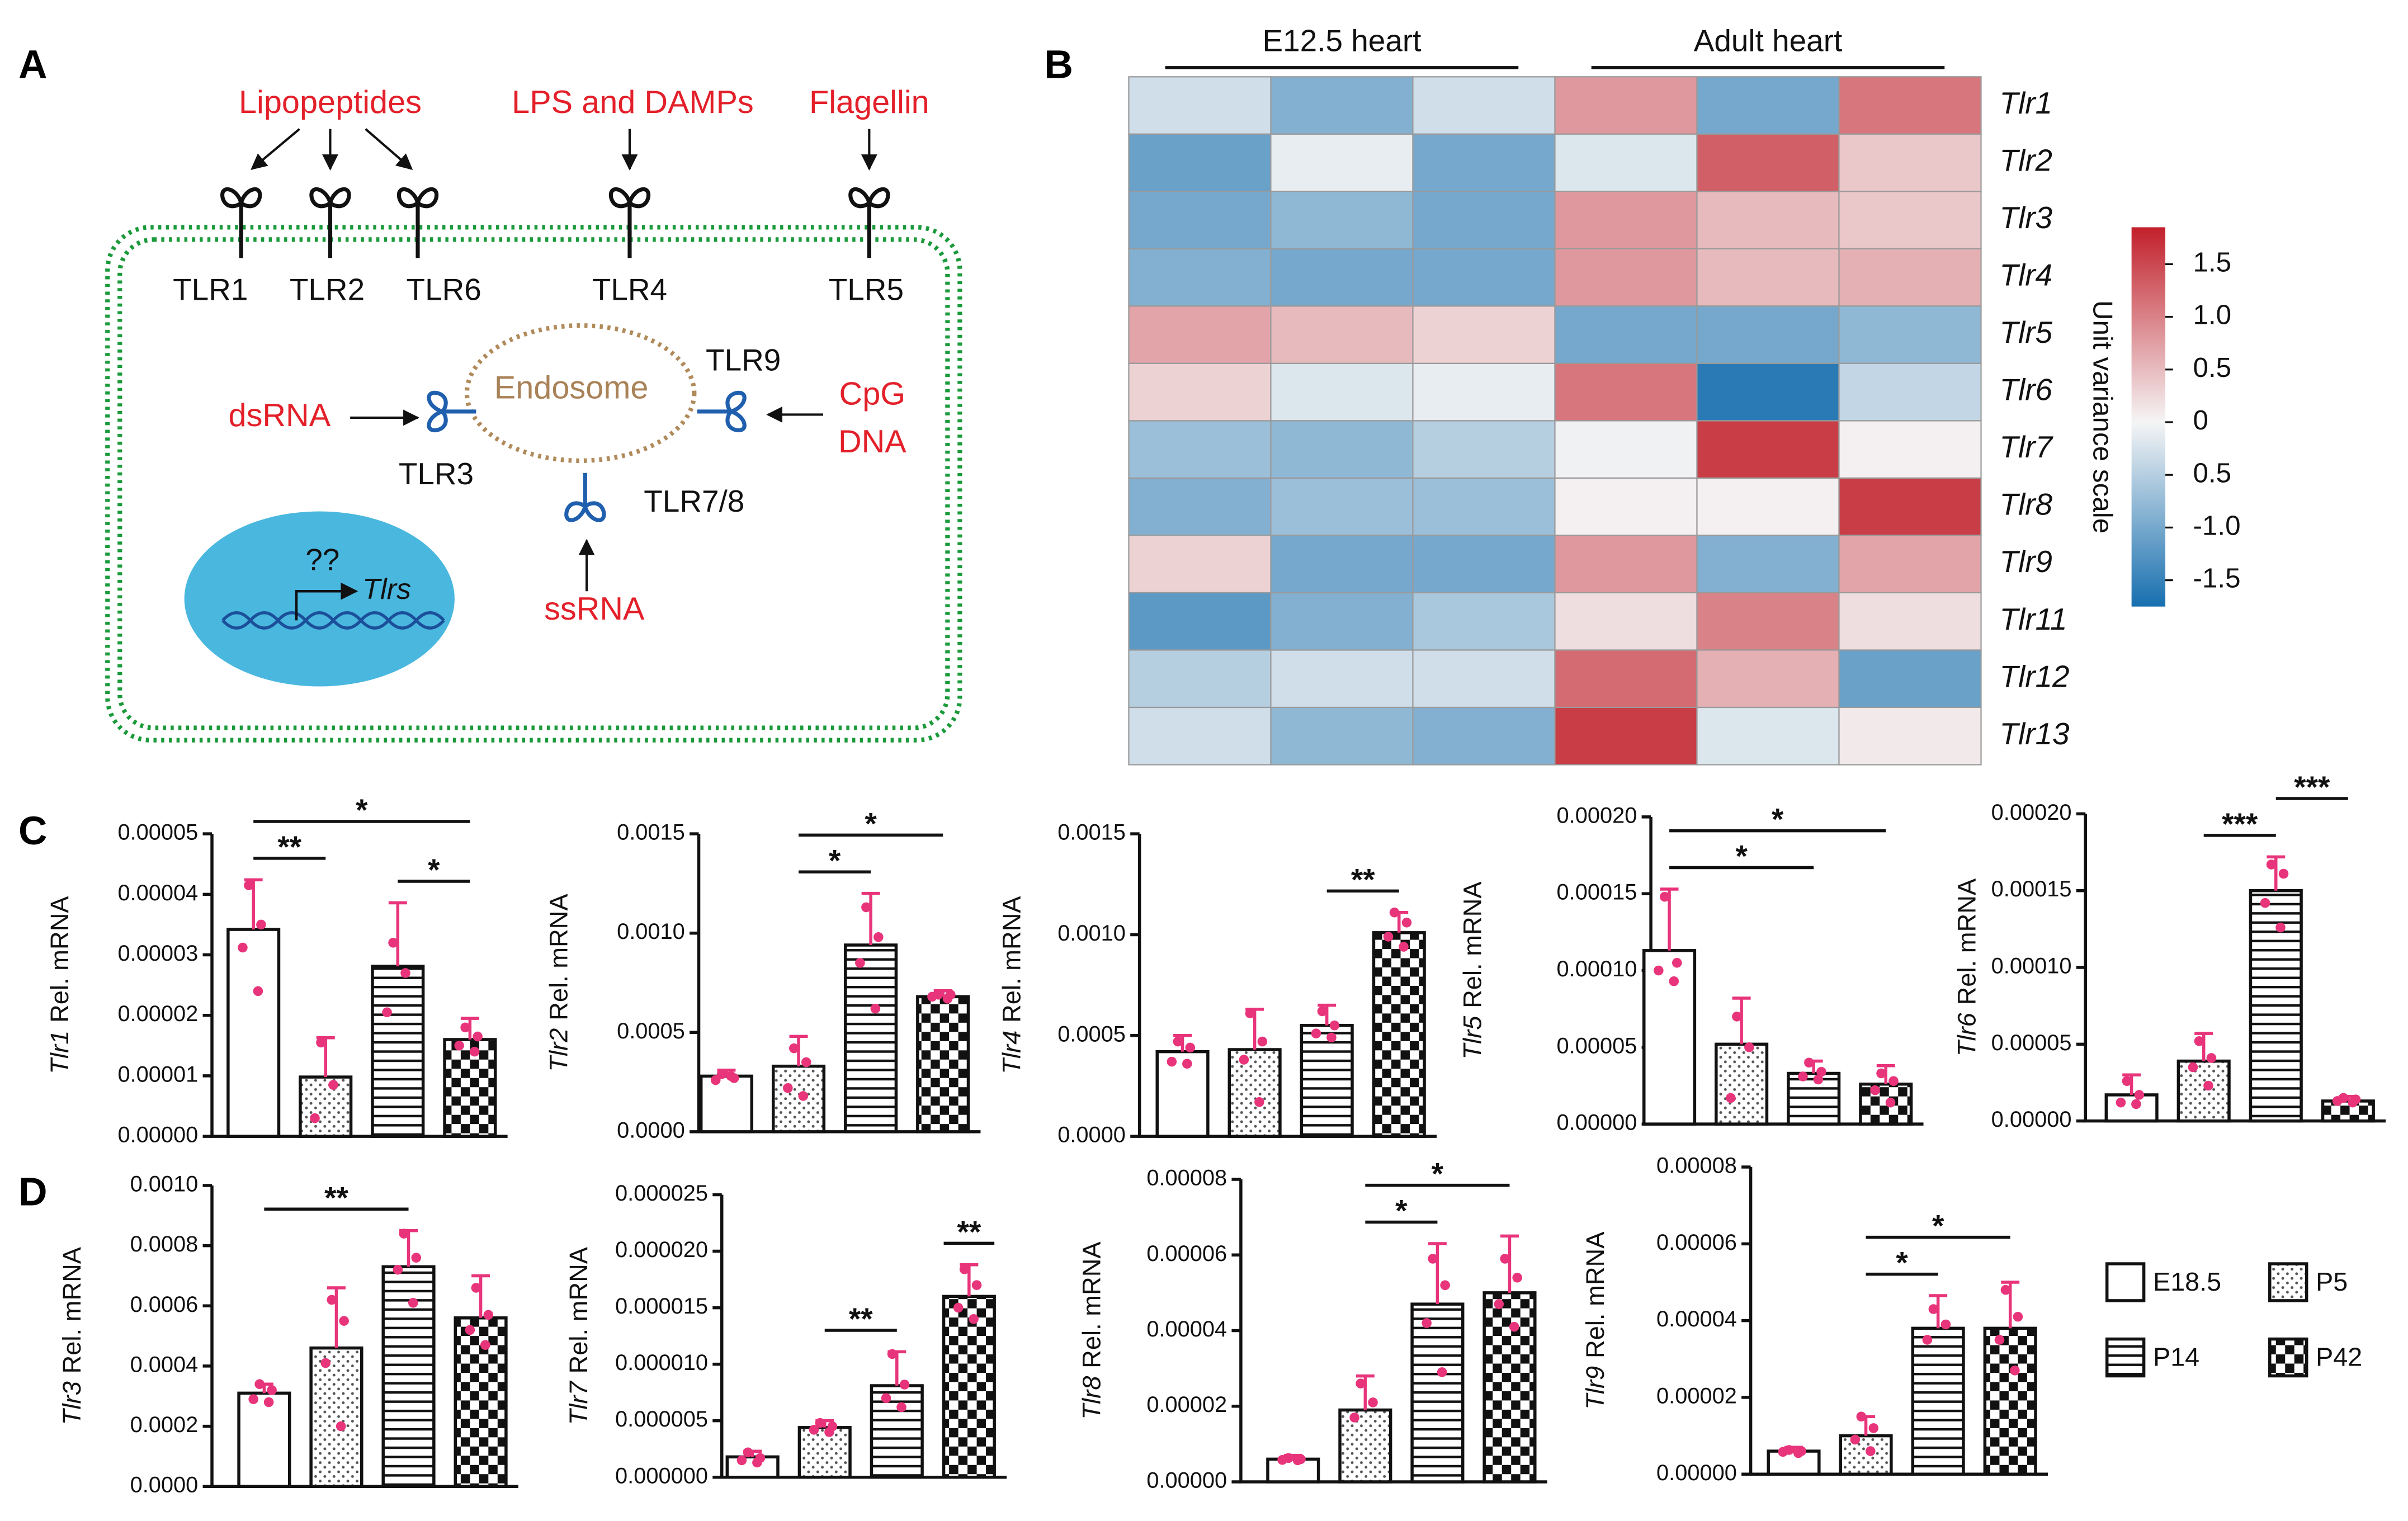  I want to click on arrows, so click(564, 360).